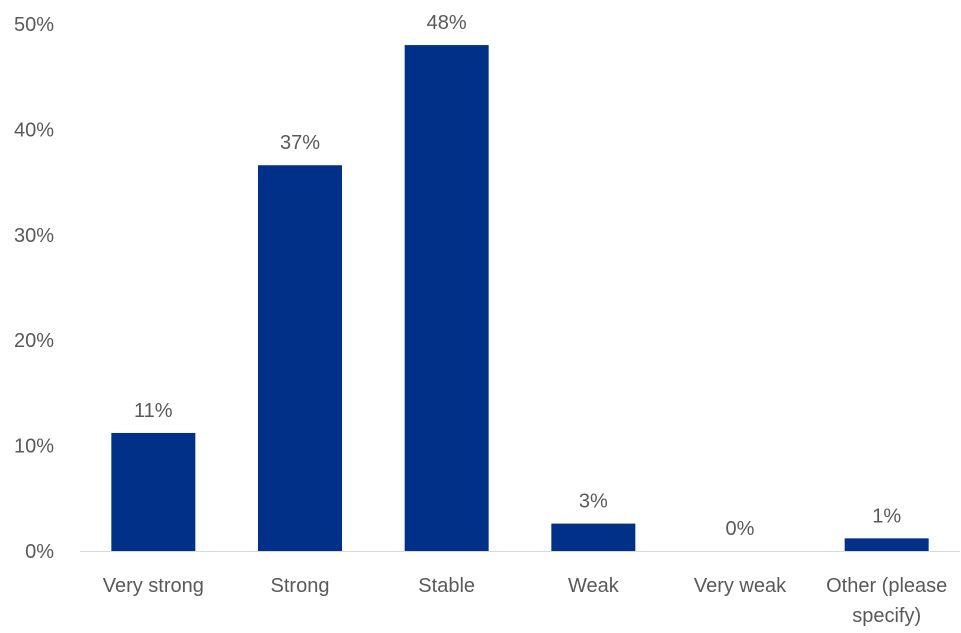  Describe the element at coordinates (34, 341) in the screenshot. I see `y-tick-label: 20%` at that location.